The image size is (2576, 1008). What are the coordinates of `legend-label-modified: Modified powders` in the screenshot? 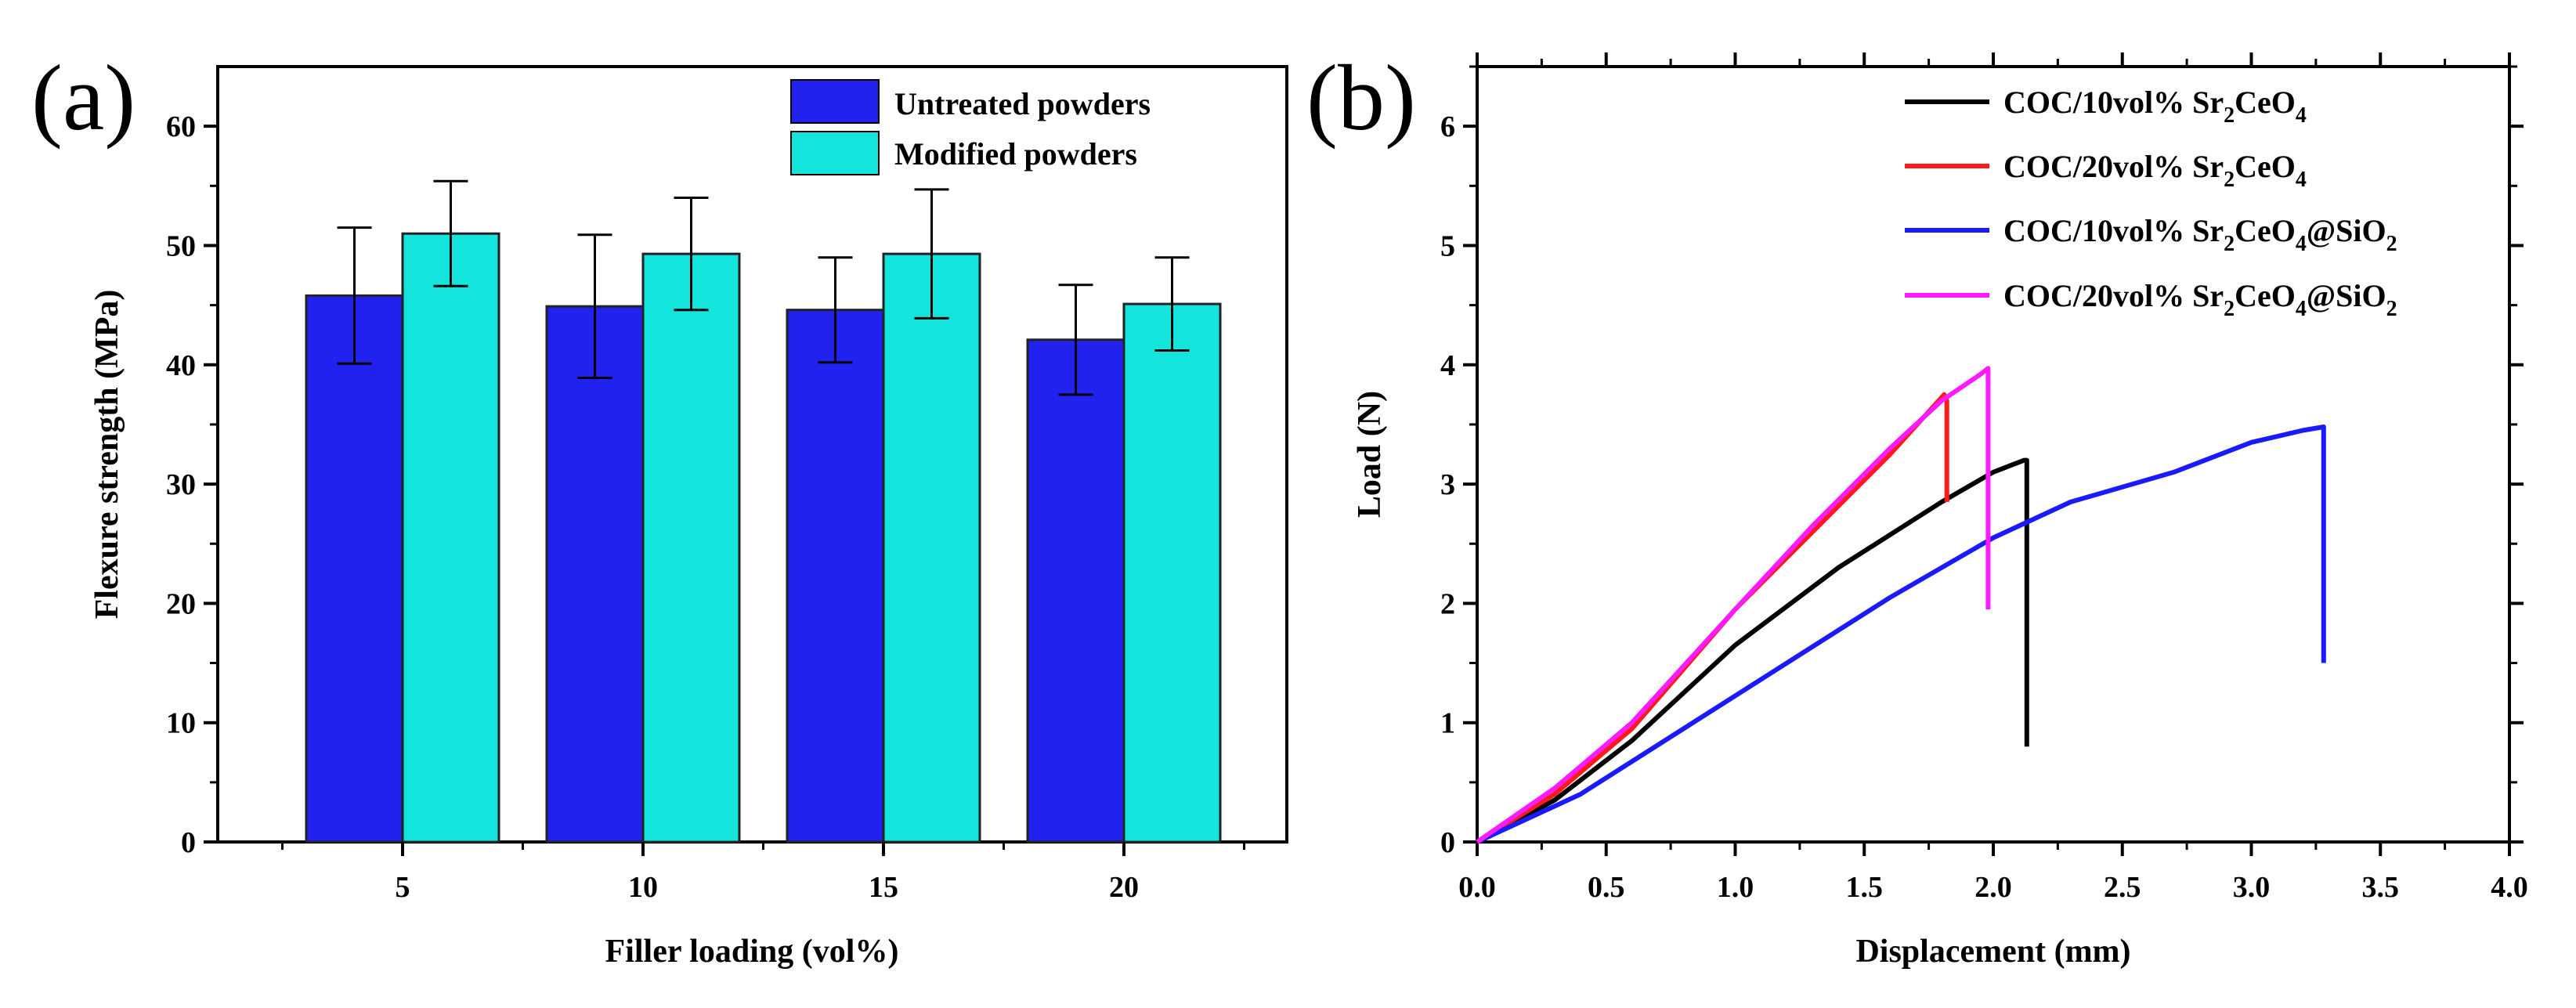 It's located at (1015, 154).